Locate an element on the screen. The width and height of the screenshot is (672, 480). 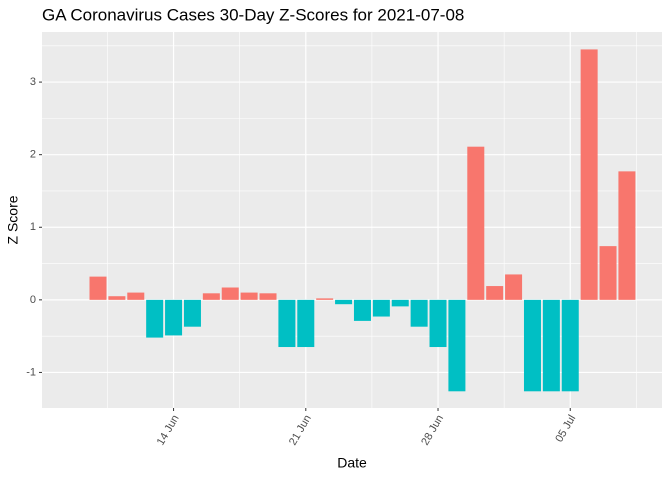
y-axis-label: Z Score is located at coordinates (13, 219).